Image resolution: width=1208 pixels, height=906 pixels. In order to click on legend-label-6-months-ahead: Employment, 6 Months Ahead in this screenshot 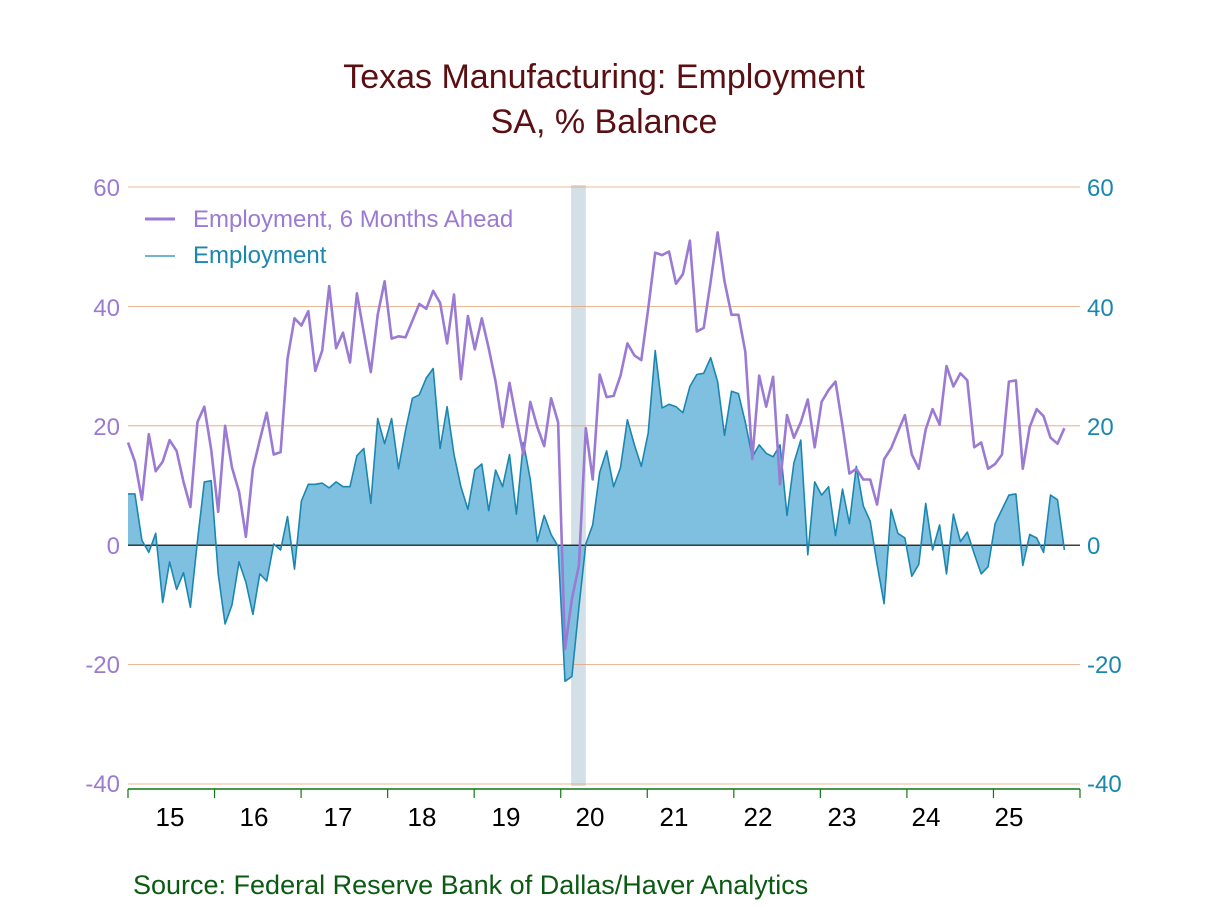, I will do `click(353, 219)`.